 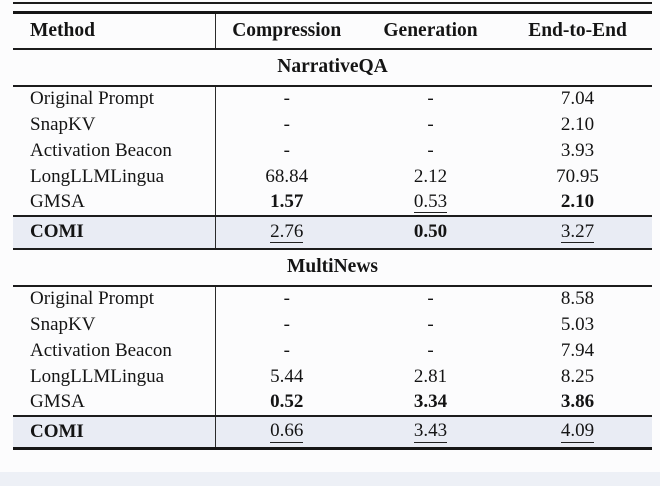 I want to click on top-thin-rule, so click(x=332, y=3).